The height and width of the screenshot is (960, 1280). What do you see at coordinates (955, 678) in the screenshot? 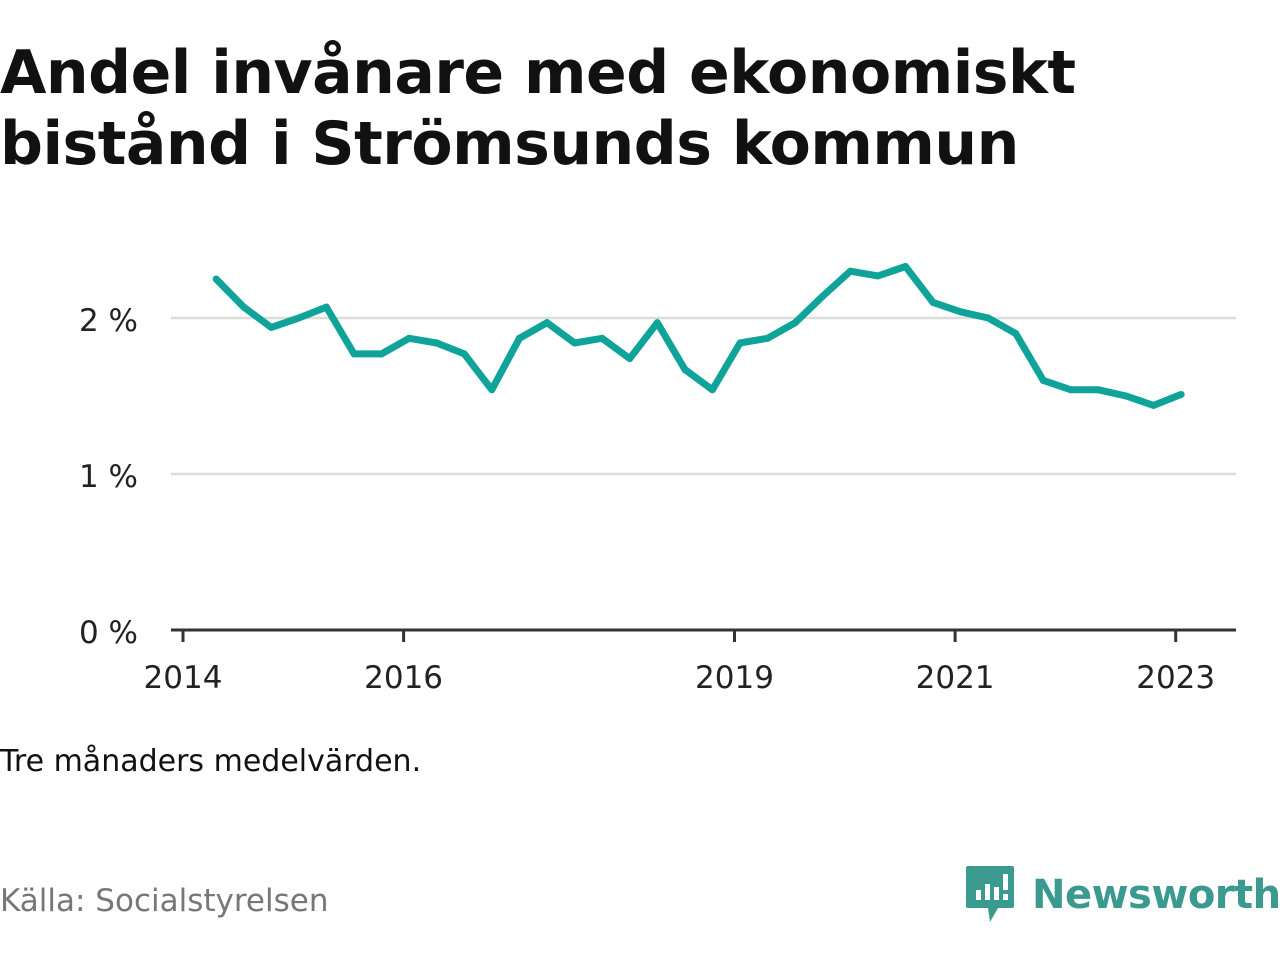
I see `x-tick-label: 2021` at bounding box center [955, 678].